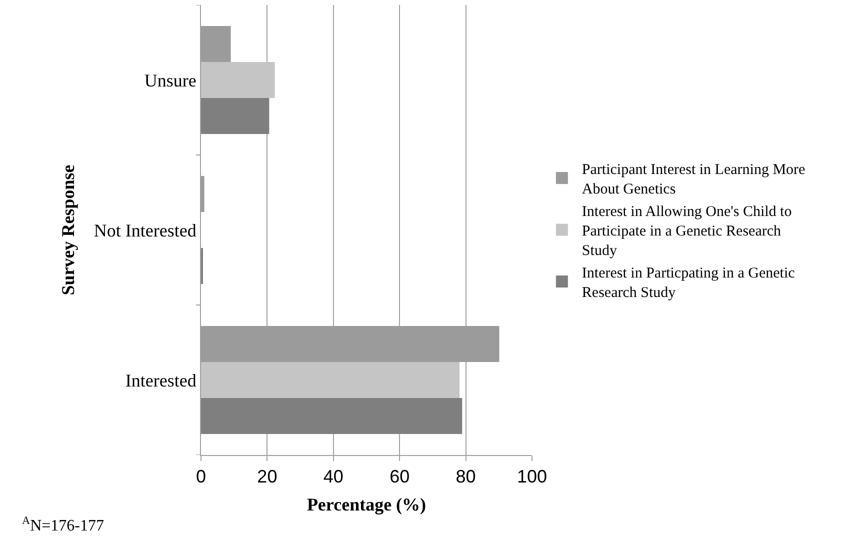 The height and width of the screenshot is (538, 851). Describe the element at coordinates (63, 525) in the screenshot. I see `text: $^{A}$N=176-177` at that location.